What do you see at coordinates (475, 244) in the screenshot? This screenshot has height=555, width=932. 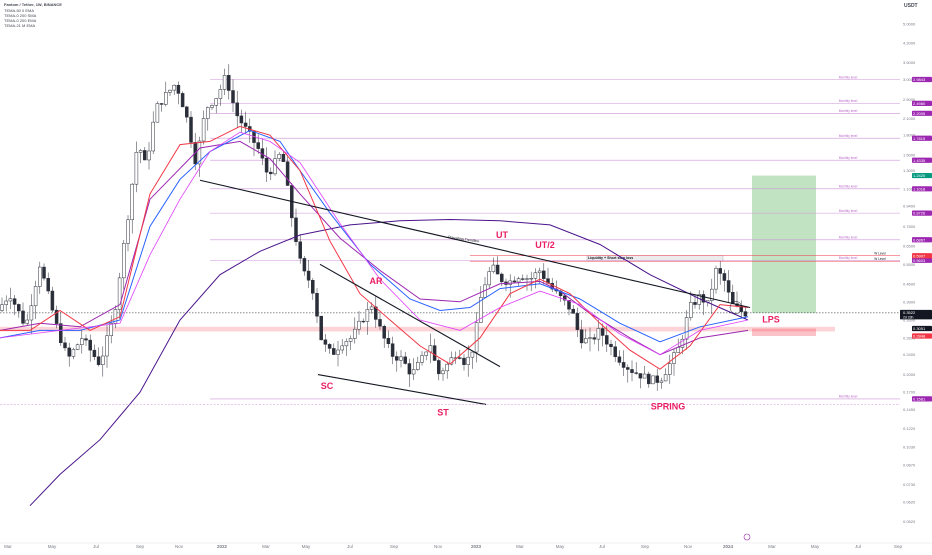 I see `prevailing-trendline` at bounding box center [475, 244].